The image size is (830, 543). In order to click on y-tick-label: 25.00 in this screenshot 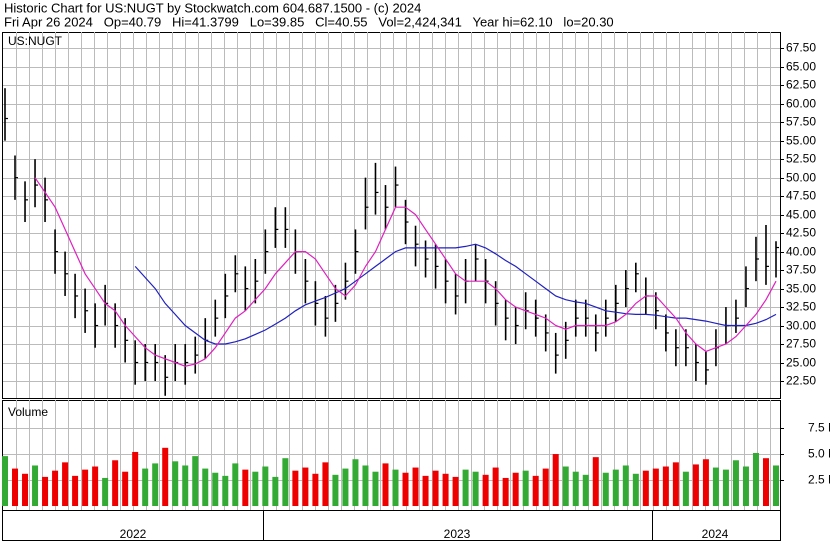, I will do `click(801, 363)`.